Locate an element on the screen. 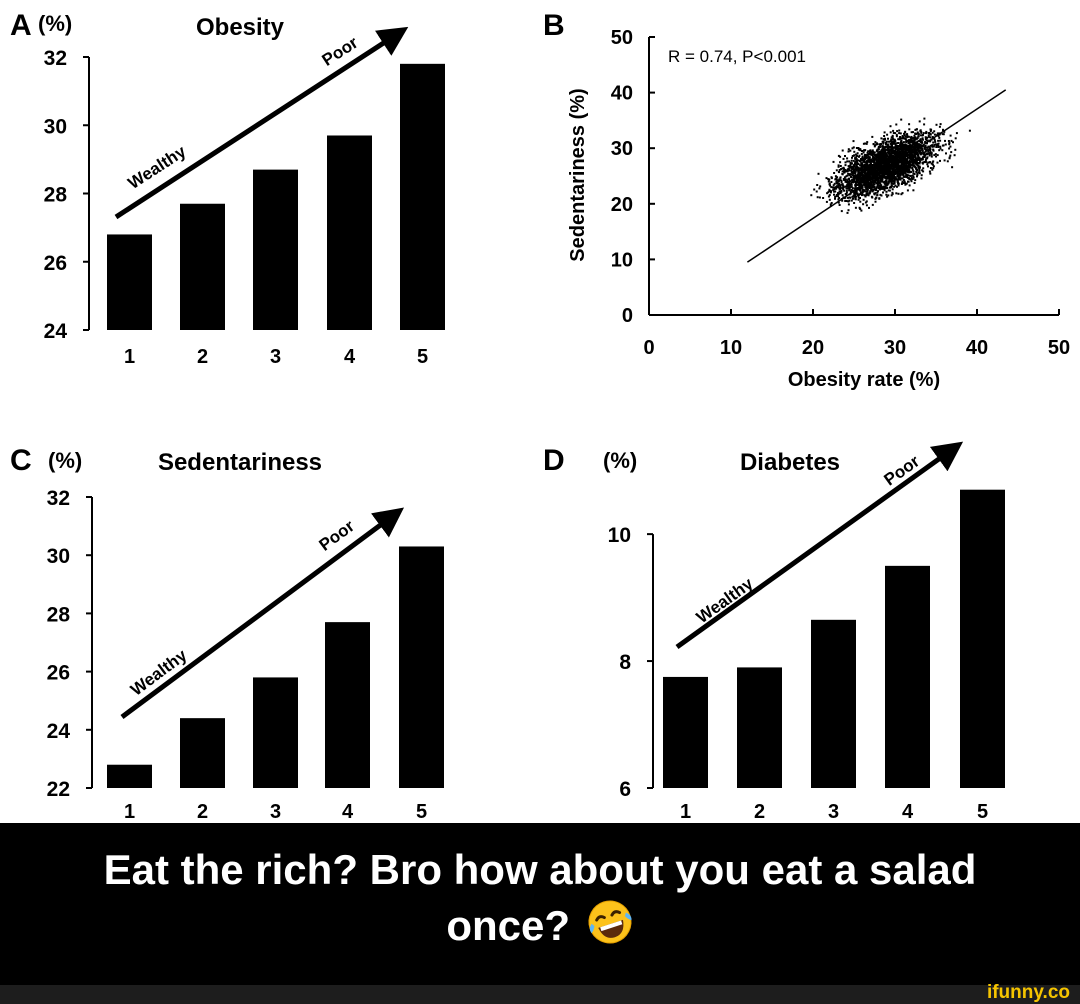  x-tick-label: 40 is located at coordinates (977, 348).